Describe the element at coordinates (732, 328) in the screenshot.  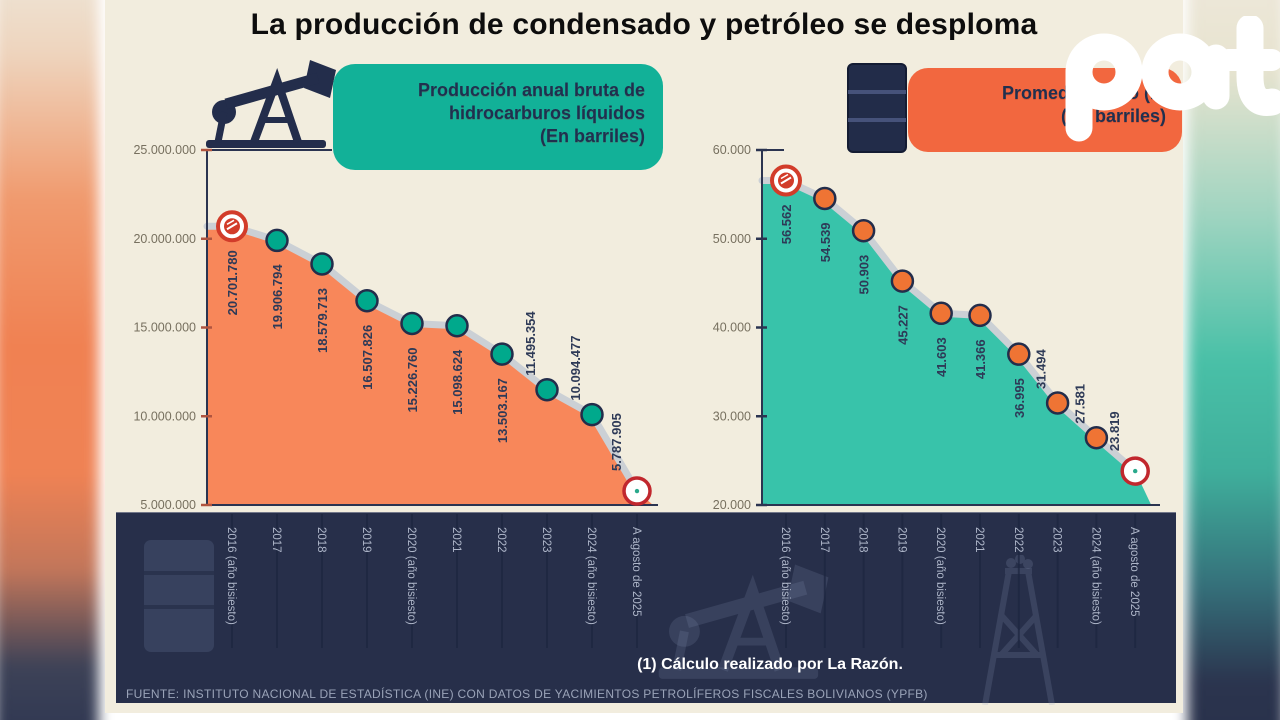
I see `y-tick-label: 40.000` at that location.